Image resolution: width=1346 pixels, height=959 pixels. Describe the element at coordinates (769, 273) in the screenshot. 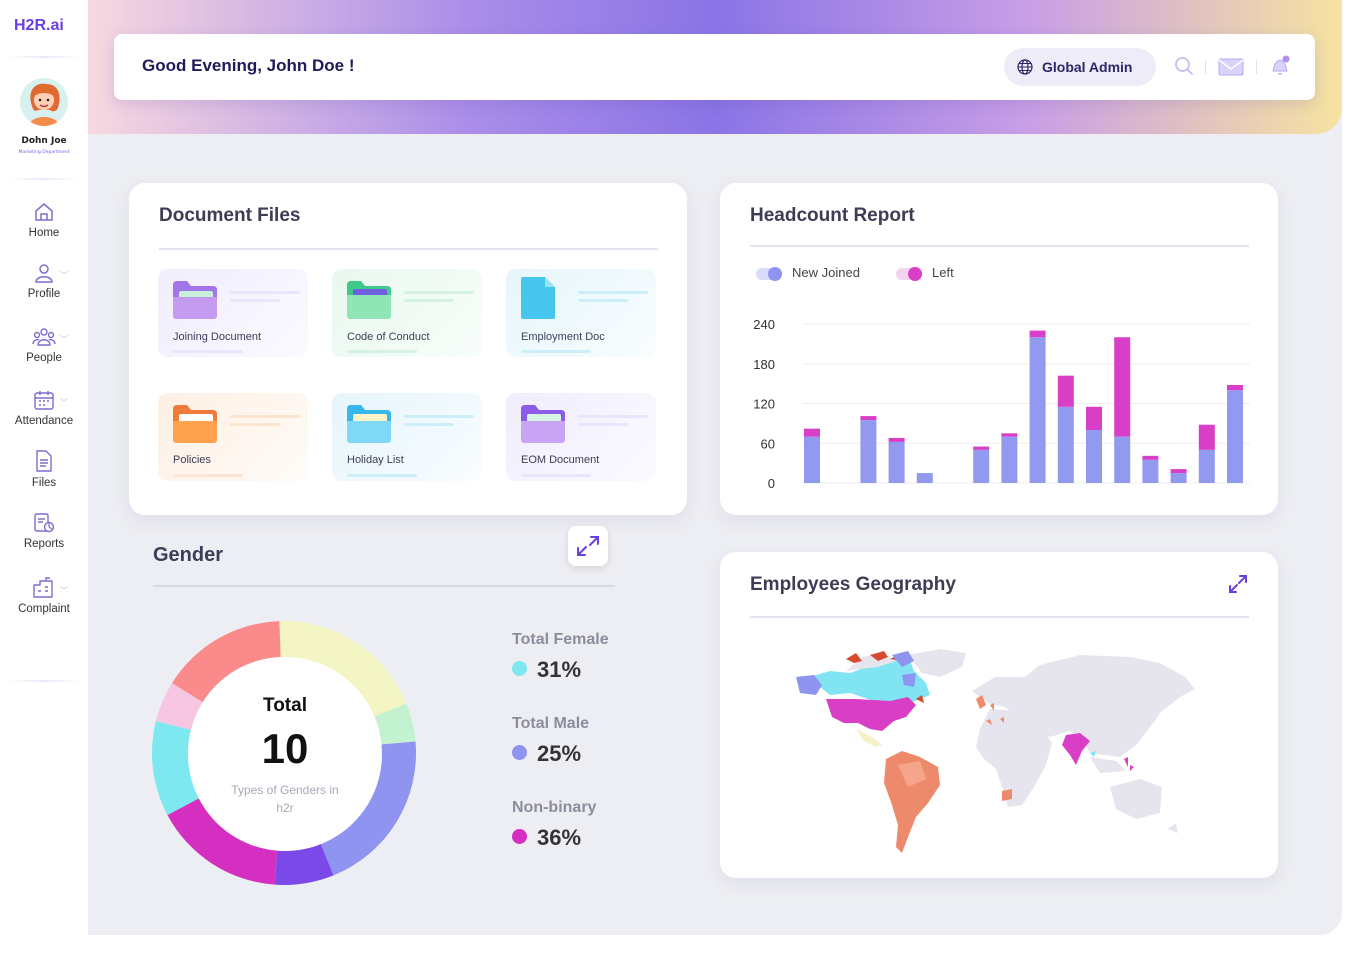

I see `toggle-new-joined` at that location.